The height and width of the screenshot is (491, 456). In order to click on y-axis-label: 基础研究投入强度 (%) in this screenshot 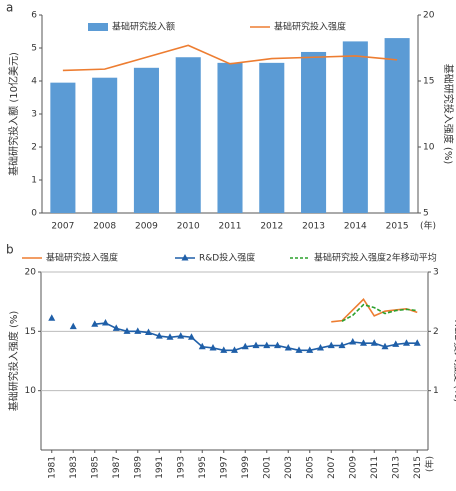, I will do `click(13, 361)`.